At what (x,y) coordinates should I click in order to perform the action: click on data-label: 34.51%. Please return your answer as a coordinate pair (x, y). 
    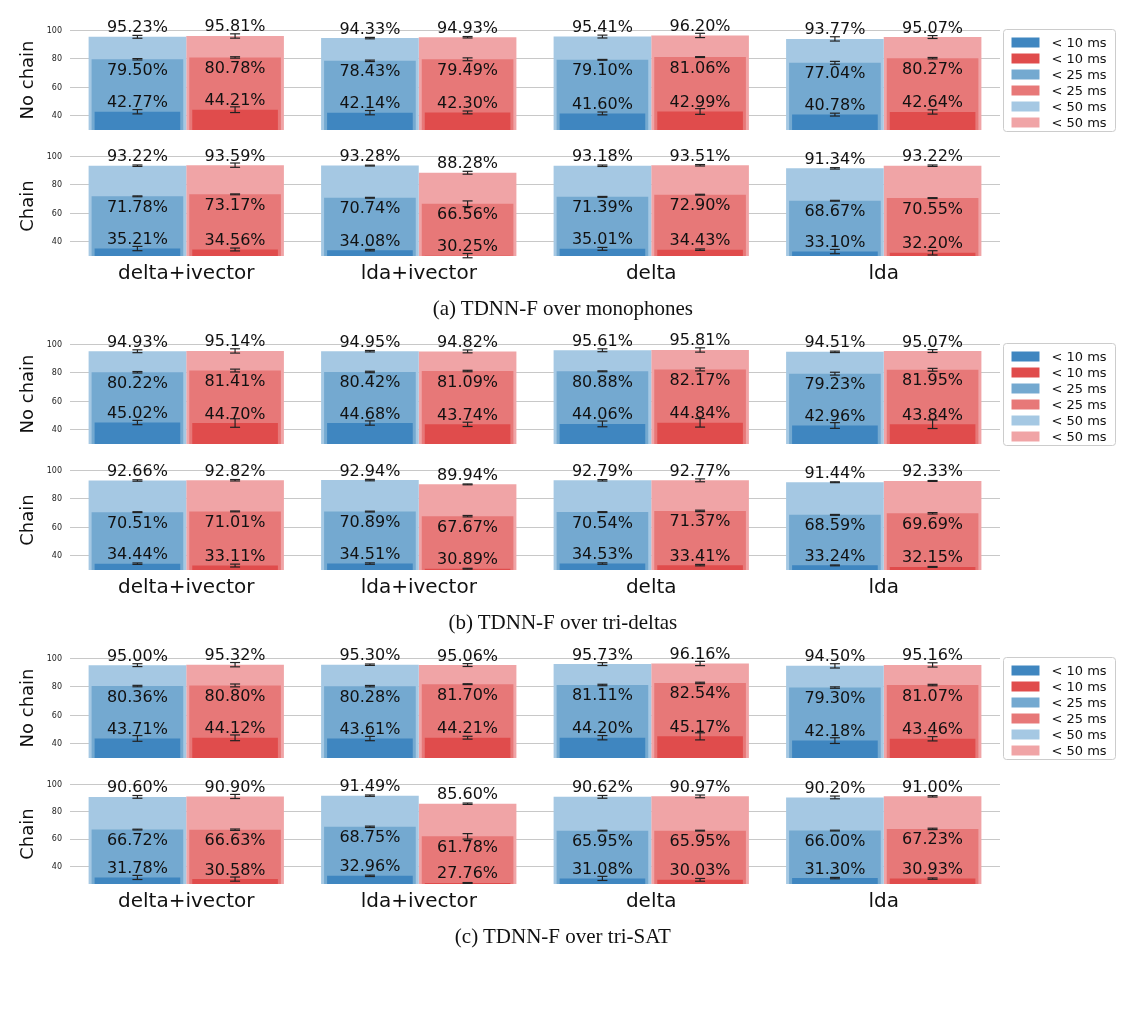
    Looking at the image, I should click on (370, 554).